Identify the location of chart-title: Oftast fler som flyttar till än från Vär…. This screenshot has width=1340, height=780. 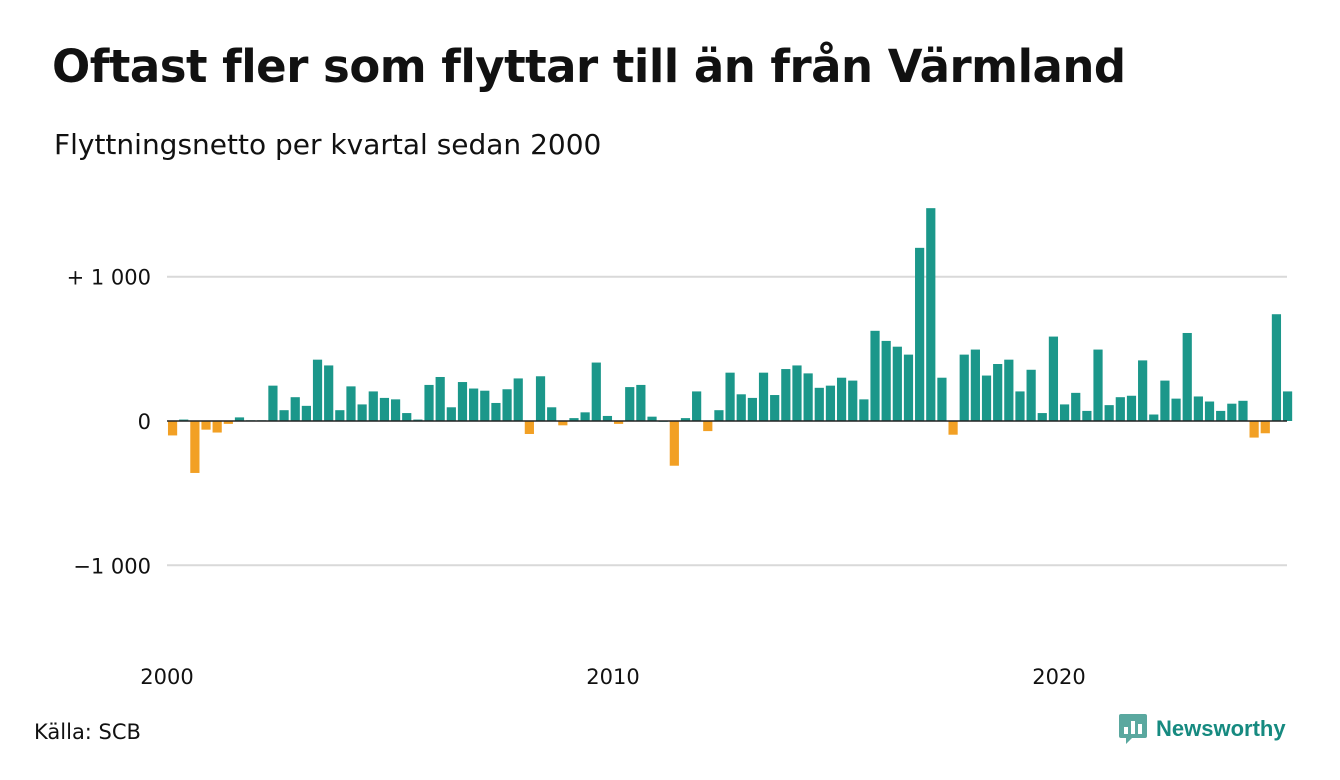
(589, 66).